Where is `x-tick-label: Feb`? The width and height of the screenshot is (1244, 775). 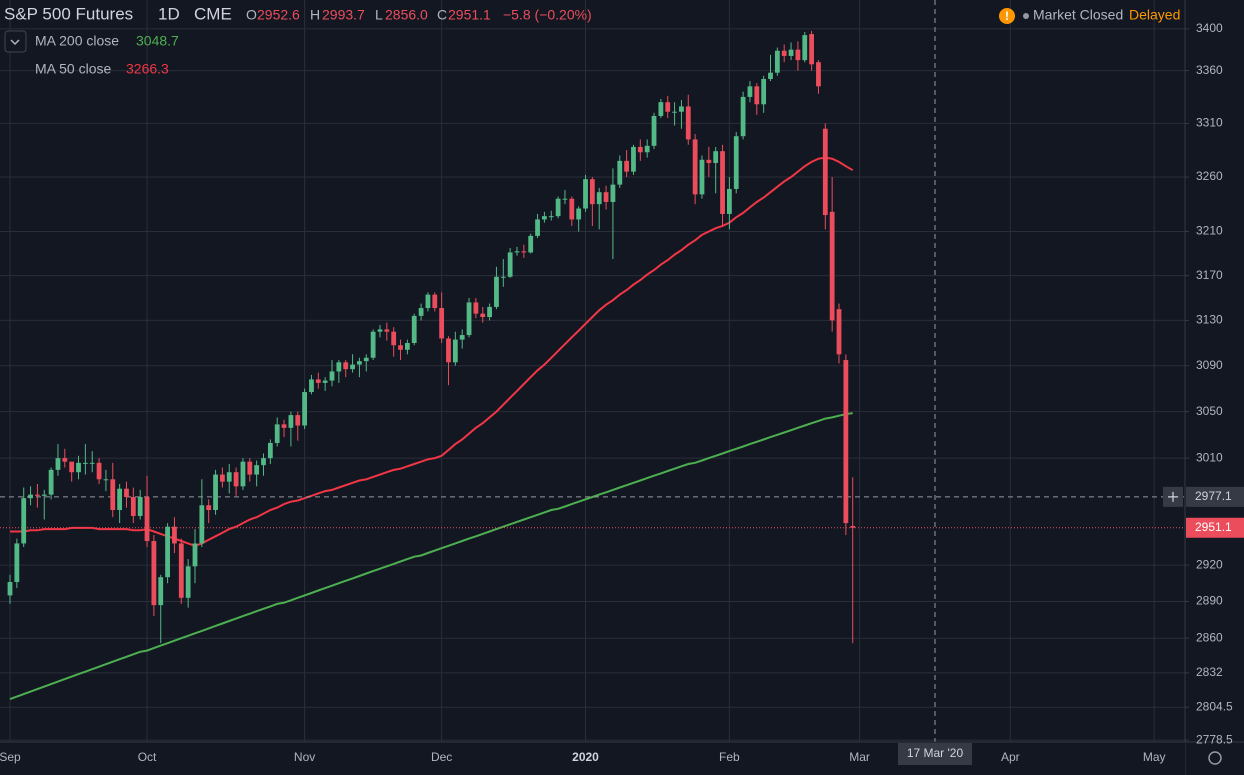 x-tick-label: Feb is located at coordinates (729, 757).